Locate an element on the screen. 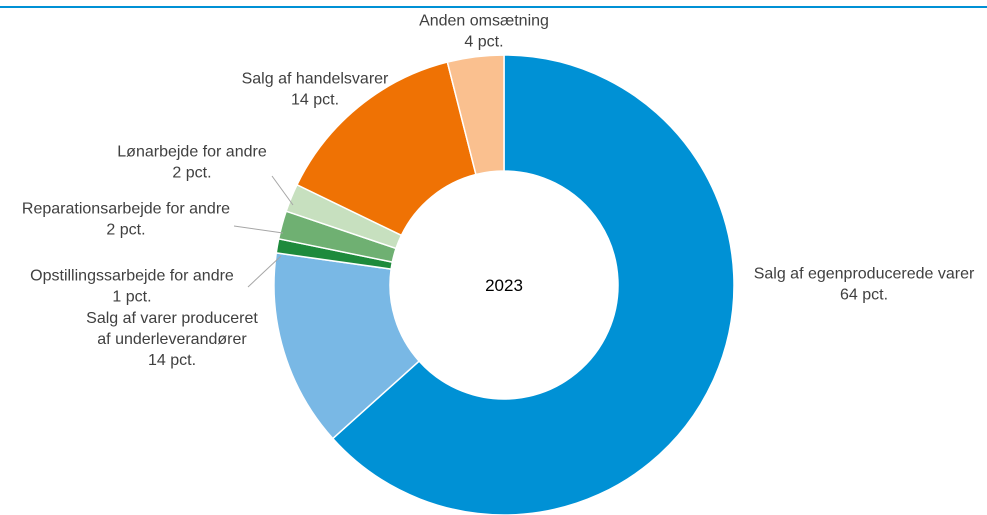 This screenshot has height=515, width=987. slice-anden-oms-tning is located at coordinates (475, 115).